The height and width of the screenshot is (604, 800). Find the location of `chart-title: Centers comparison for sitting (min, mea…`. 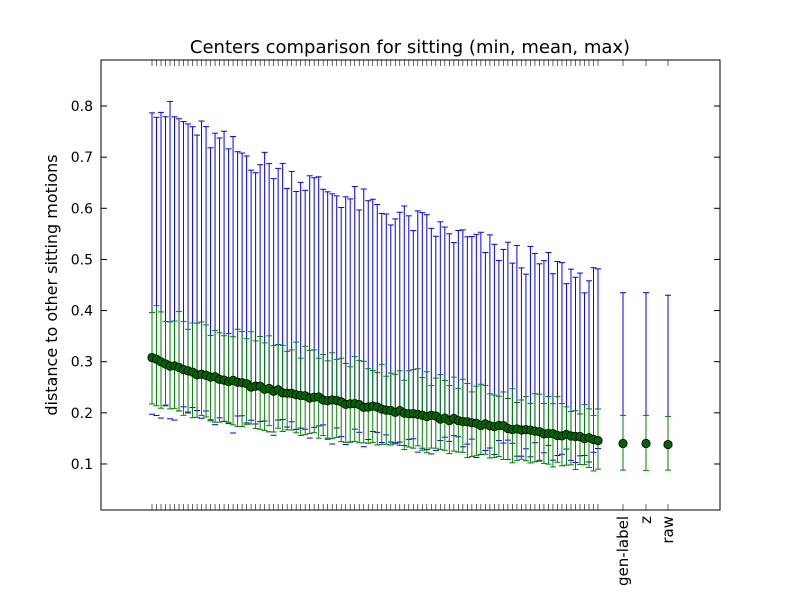

chart-title: Centers comparison for sitting (min, mea… is located at coordinates (410, 47).